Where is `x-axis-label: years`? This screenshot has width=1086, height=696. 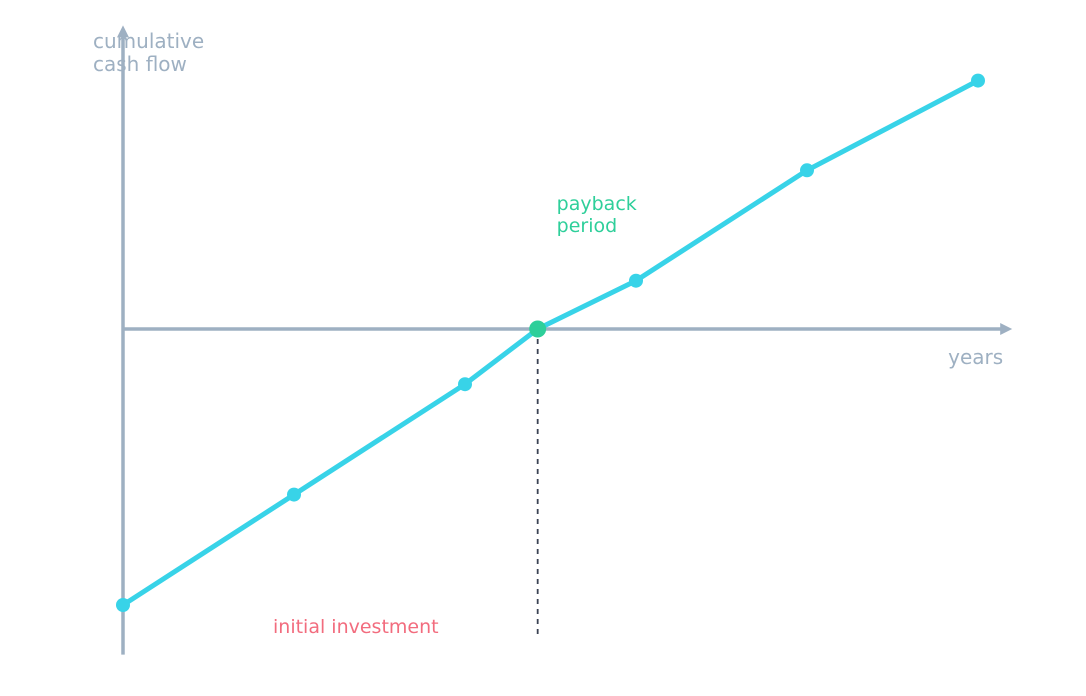 x-axis-label: years is located at coordinates (975, 357).